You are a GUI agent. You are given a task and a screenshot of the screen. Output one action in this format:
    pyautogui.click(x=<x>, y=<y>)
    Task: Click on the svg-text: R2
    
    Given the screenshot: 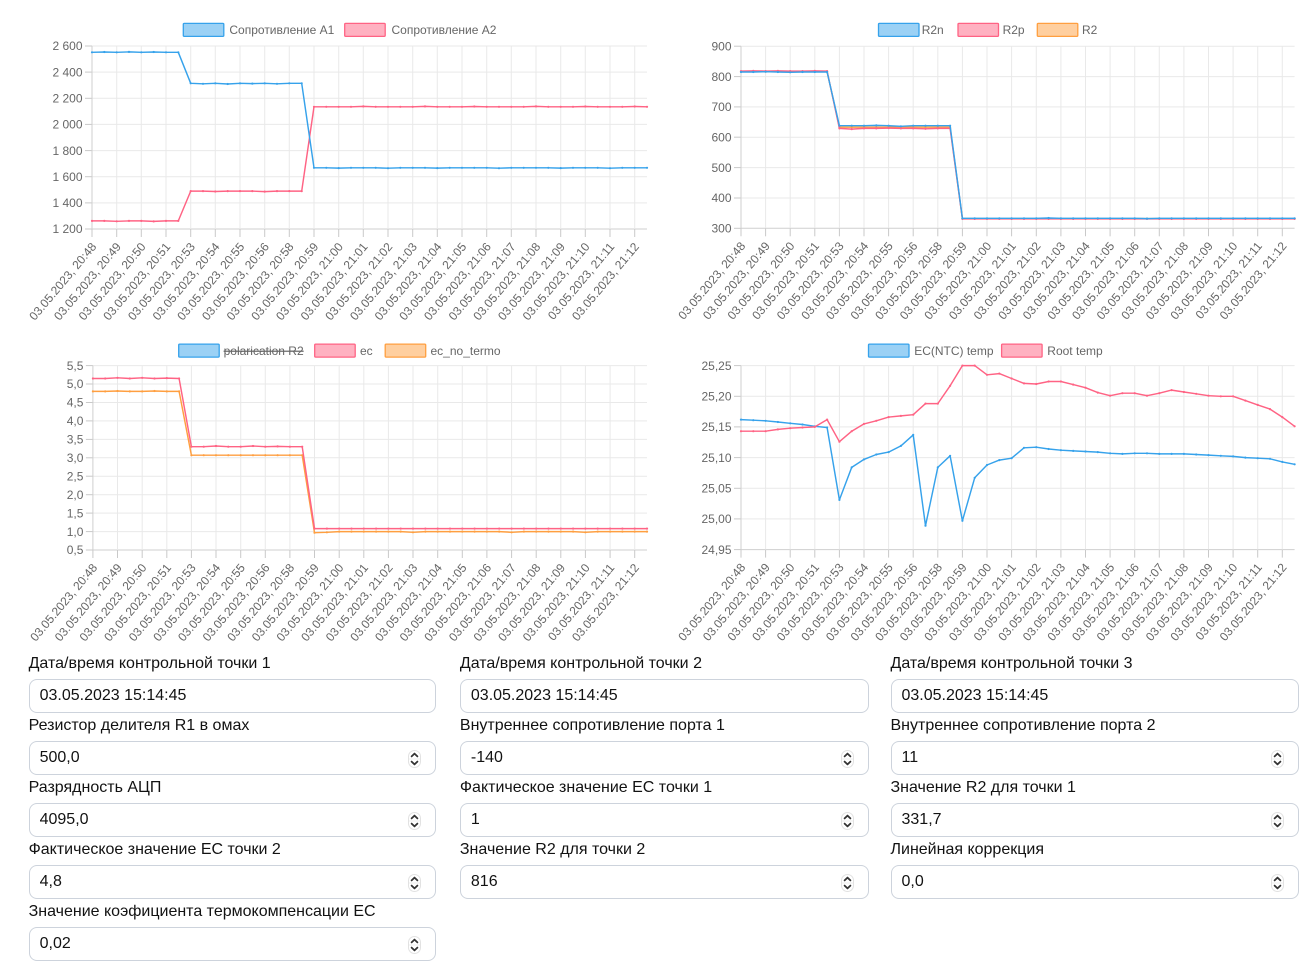 What is the action you would take?
    pyautogui.click(x=1090, y=30)
    